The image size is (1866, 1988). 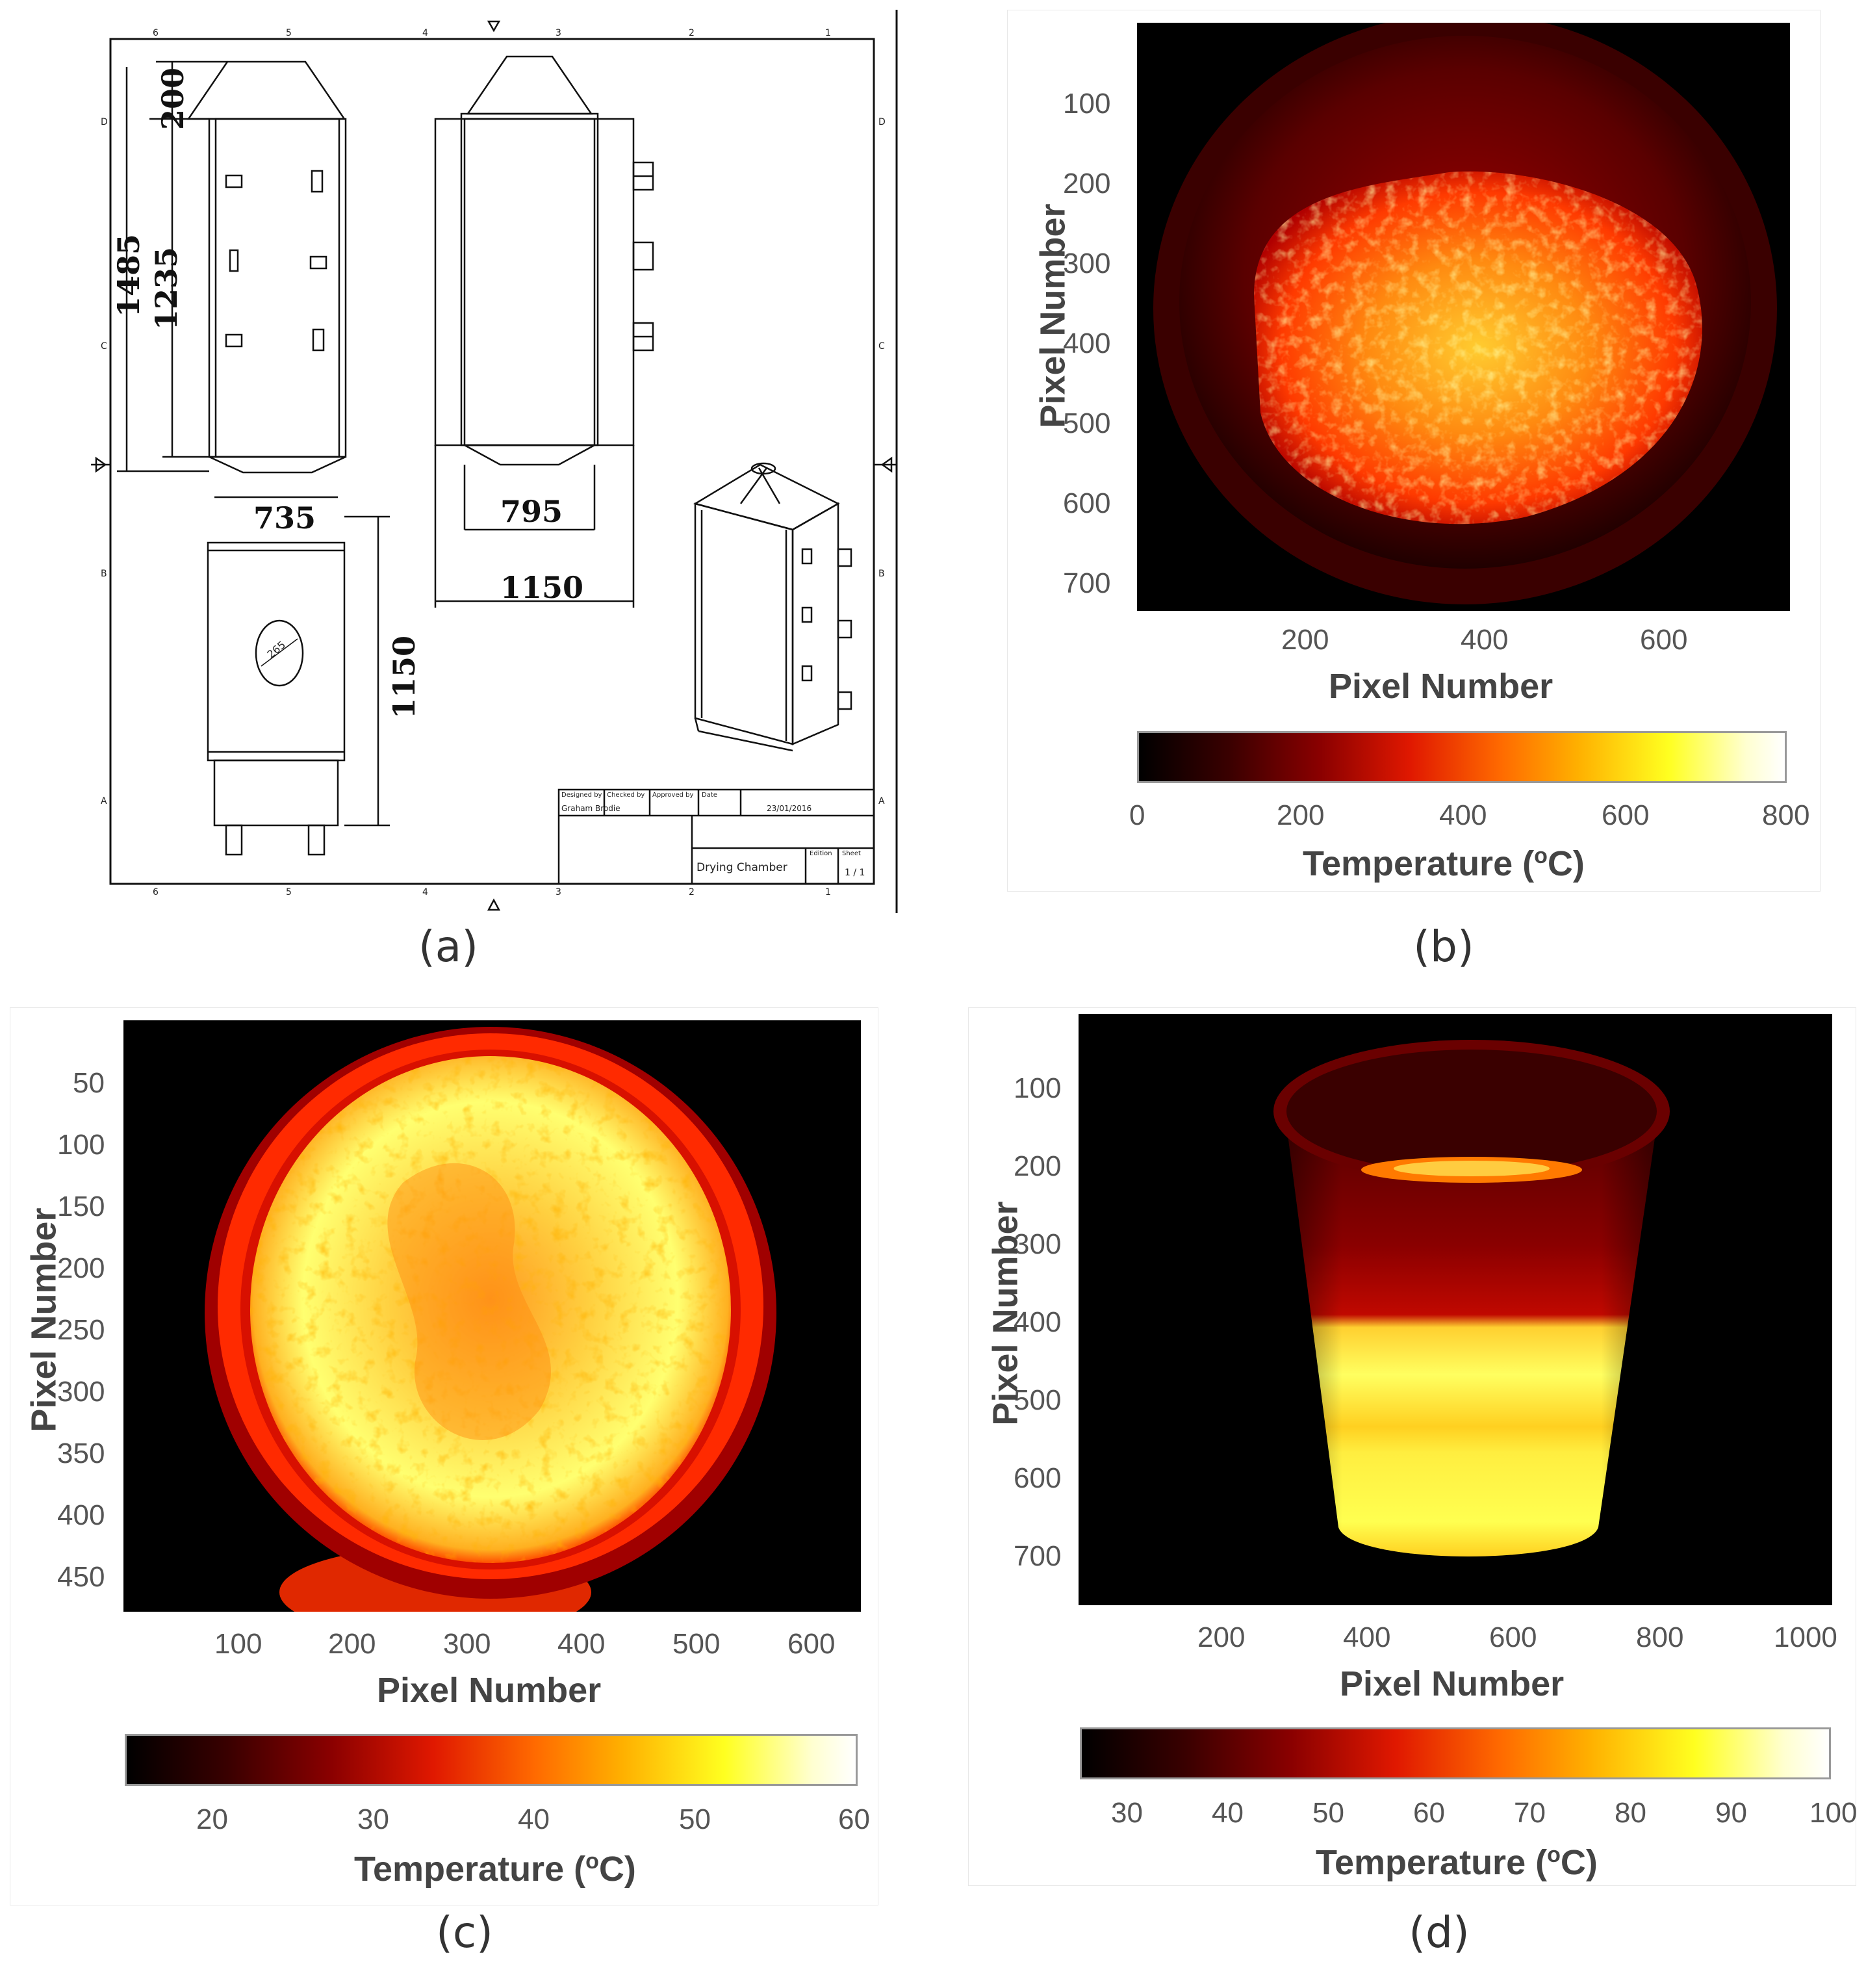 I want to click on d-x-axis-label: Pixel Number, so click(x=1452, y=1683).